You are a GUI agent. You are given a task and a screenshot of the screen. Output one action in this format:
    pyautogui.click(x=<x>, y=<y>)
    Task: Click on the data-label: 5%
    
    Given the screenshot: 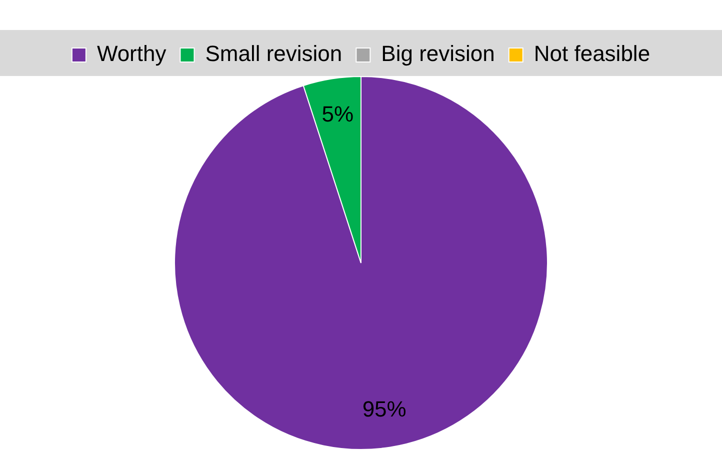 What is the action you would take?
    pyautogui.click(x=338, y=114)
    